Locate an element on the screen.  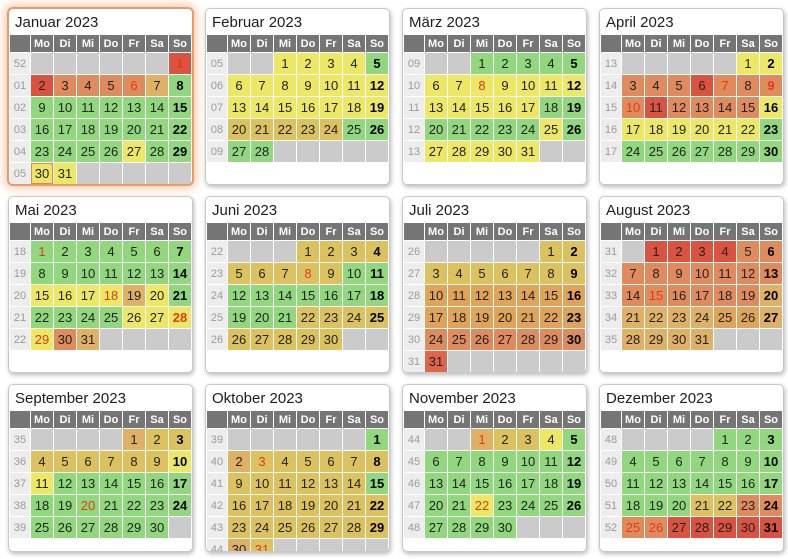
day-cell: 8 is located at coordinates (482, 461).